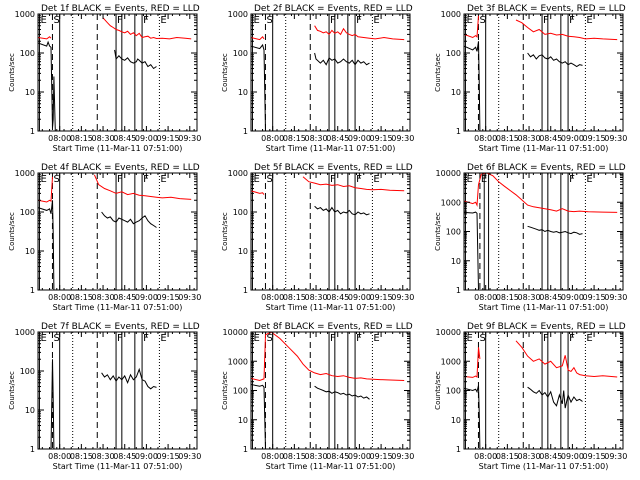 The height and width of the screenshot is (480, 640). I want to click on panel-title: Det 2f BLACK = Events, RED = LLD, so click(333, 9).